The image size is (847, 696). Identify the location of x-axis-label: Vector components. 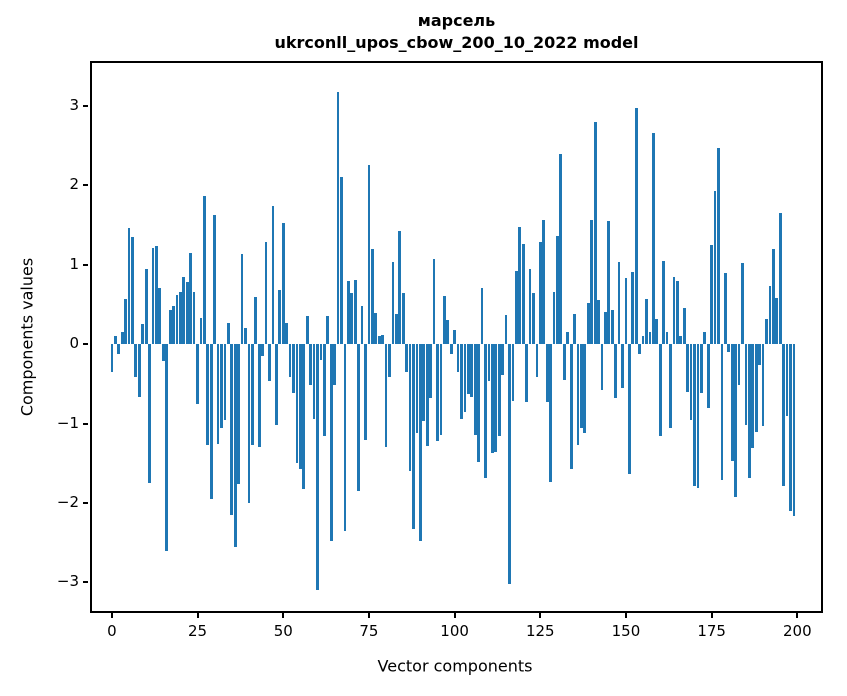
(455, 666).